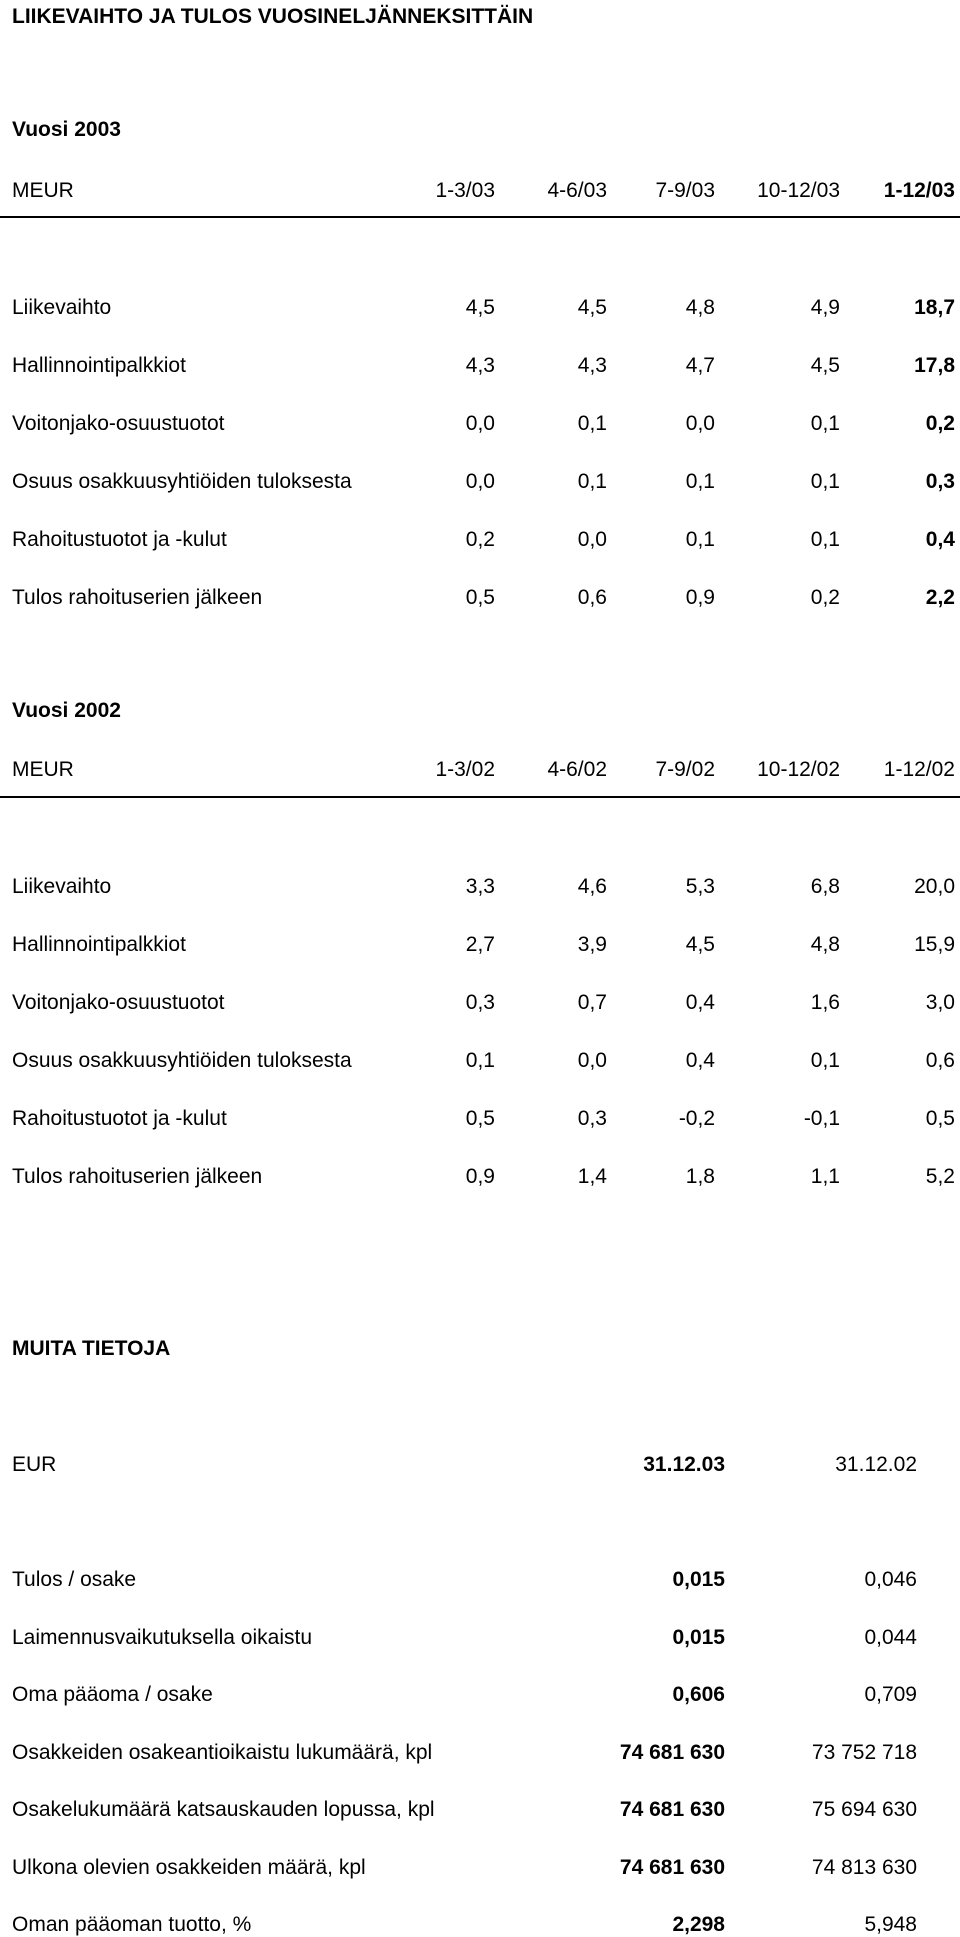 The width and height of the screenshot is (960, 1937). Describe the element at coordinates (132, 1924) in the screenshot. I see `row-label: Oman pääoman tuotto, %` at that location.